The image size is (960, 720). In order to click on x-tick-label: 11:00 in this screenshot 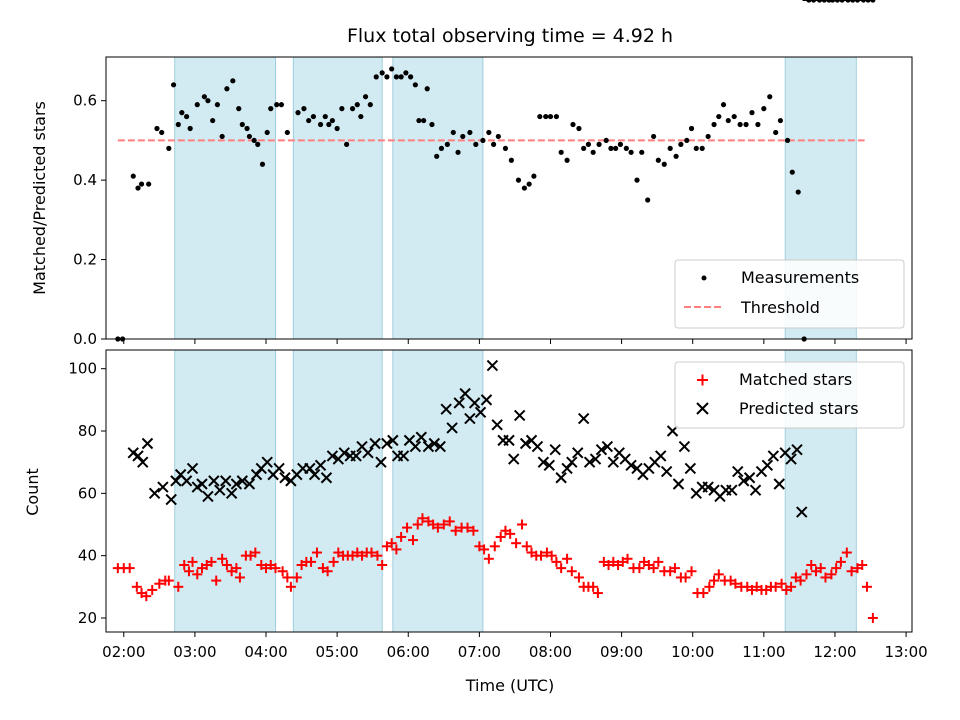, I will do `click(763, 652)`.